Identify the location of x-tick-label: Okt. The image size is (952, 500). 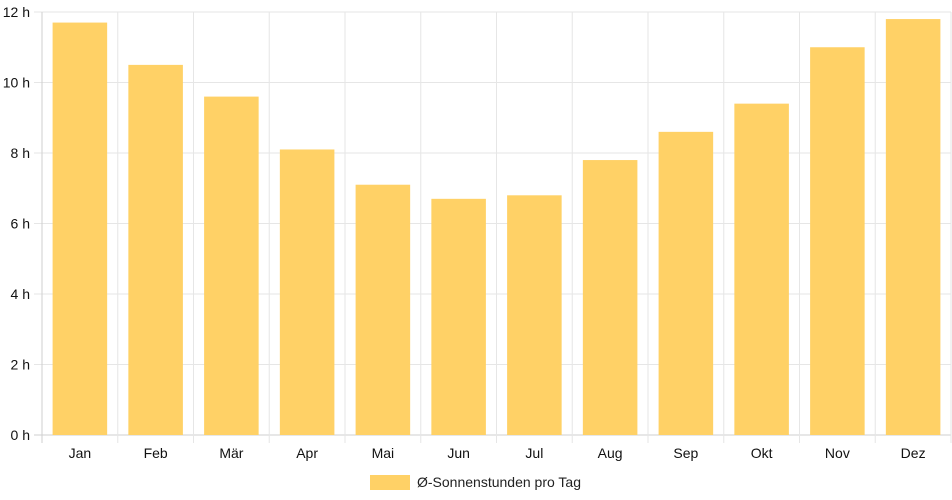
(762, 453).